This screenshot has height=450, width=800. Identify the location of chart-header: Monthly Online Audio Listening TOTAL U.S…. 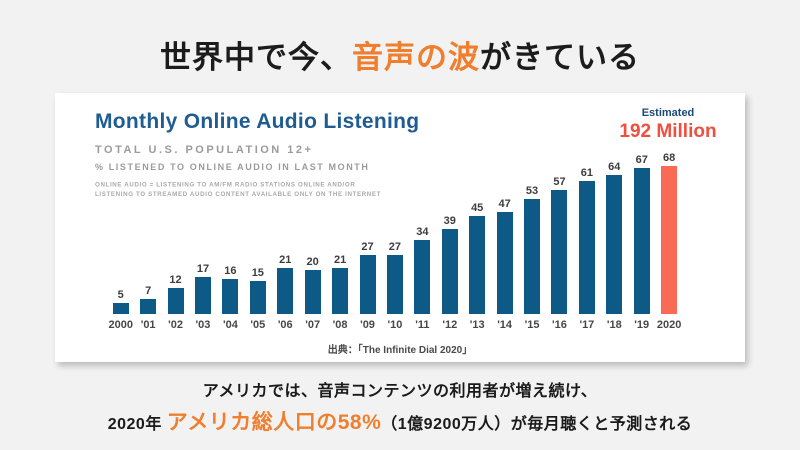
(325, 160).